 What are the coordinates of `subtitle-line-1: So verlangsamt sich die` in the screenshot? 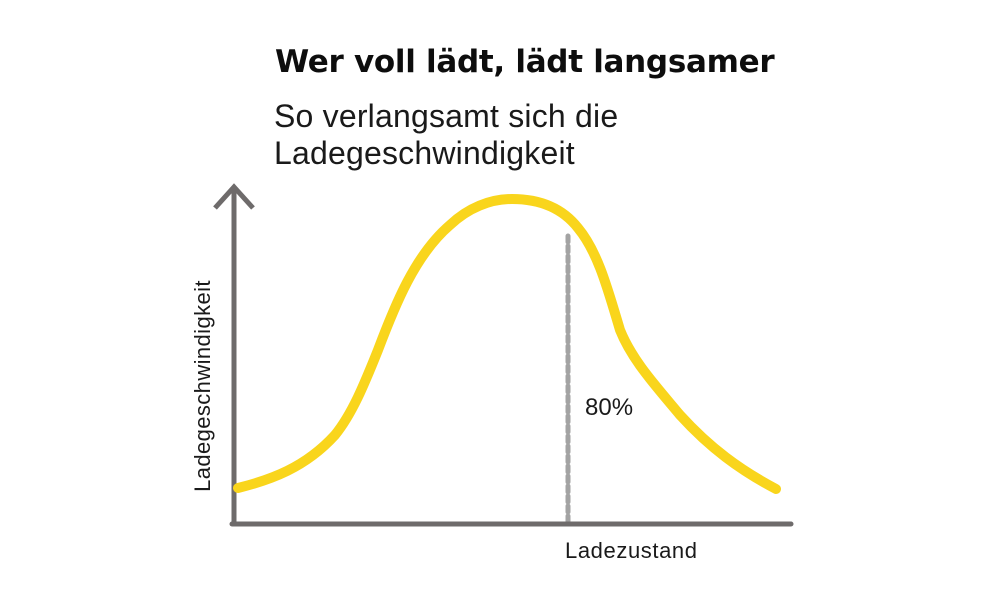 It's located at (446, 116).